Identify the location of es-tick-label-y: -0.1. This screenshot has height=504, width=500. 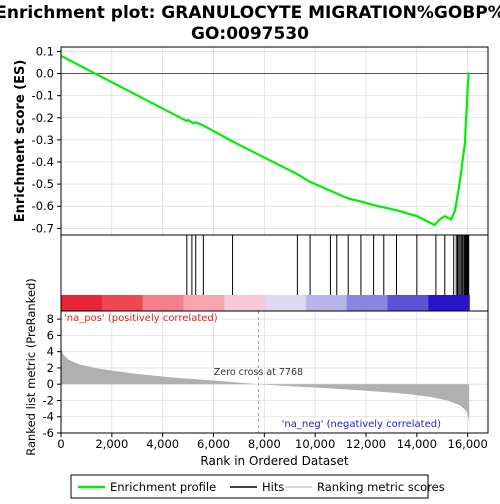
(43, 96).